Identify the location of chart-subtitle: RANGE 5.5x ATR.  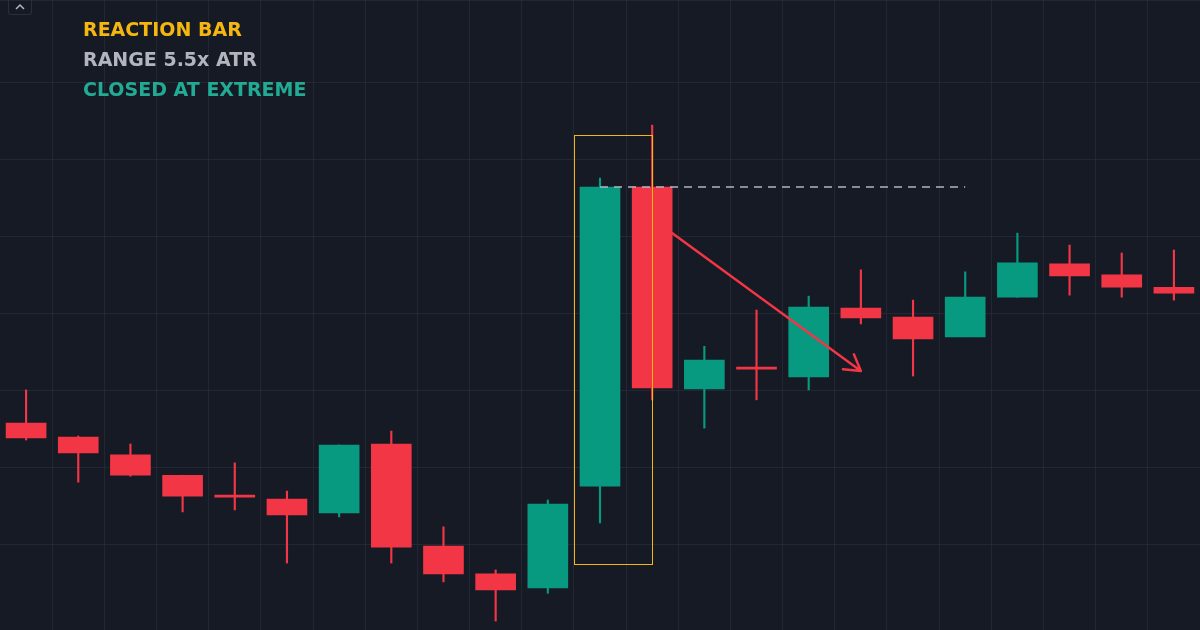
(170, 59).